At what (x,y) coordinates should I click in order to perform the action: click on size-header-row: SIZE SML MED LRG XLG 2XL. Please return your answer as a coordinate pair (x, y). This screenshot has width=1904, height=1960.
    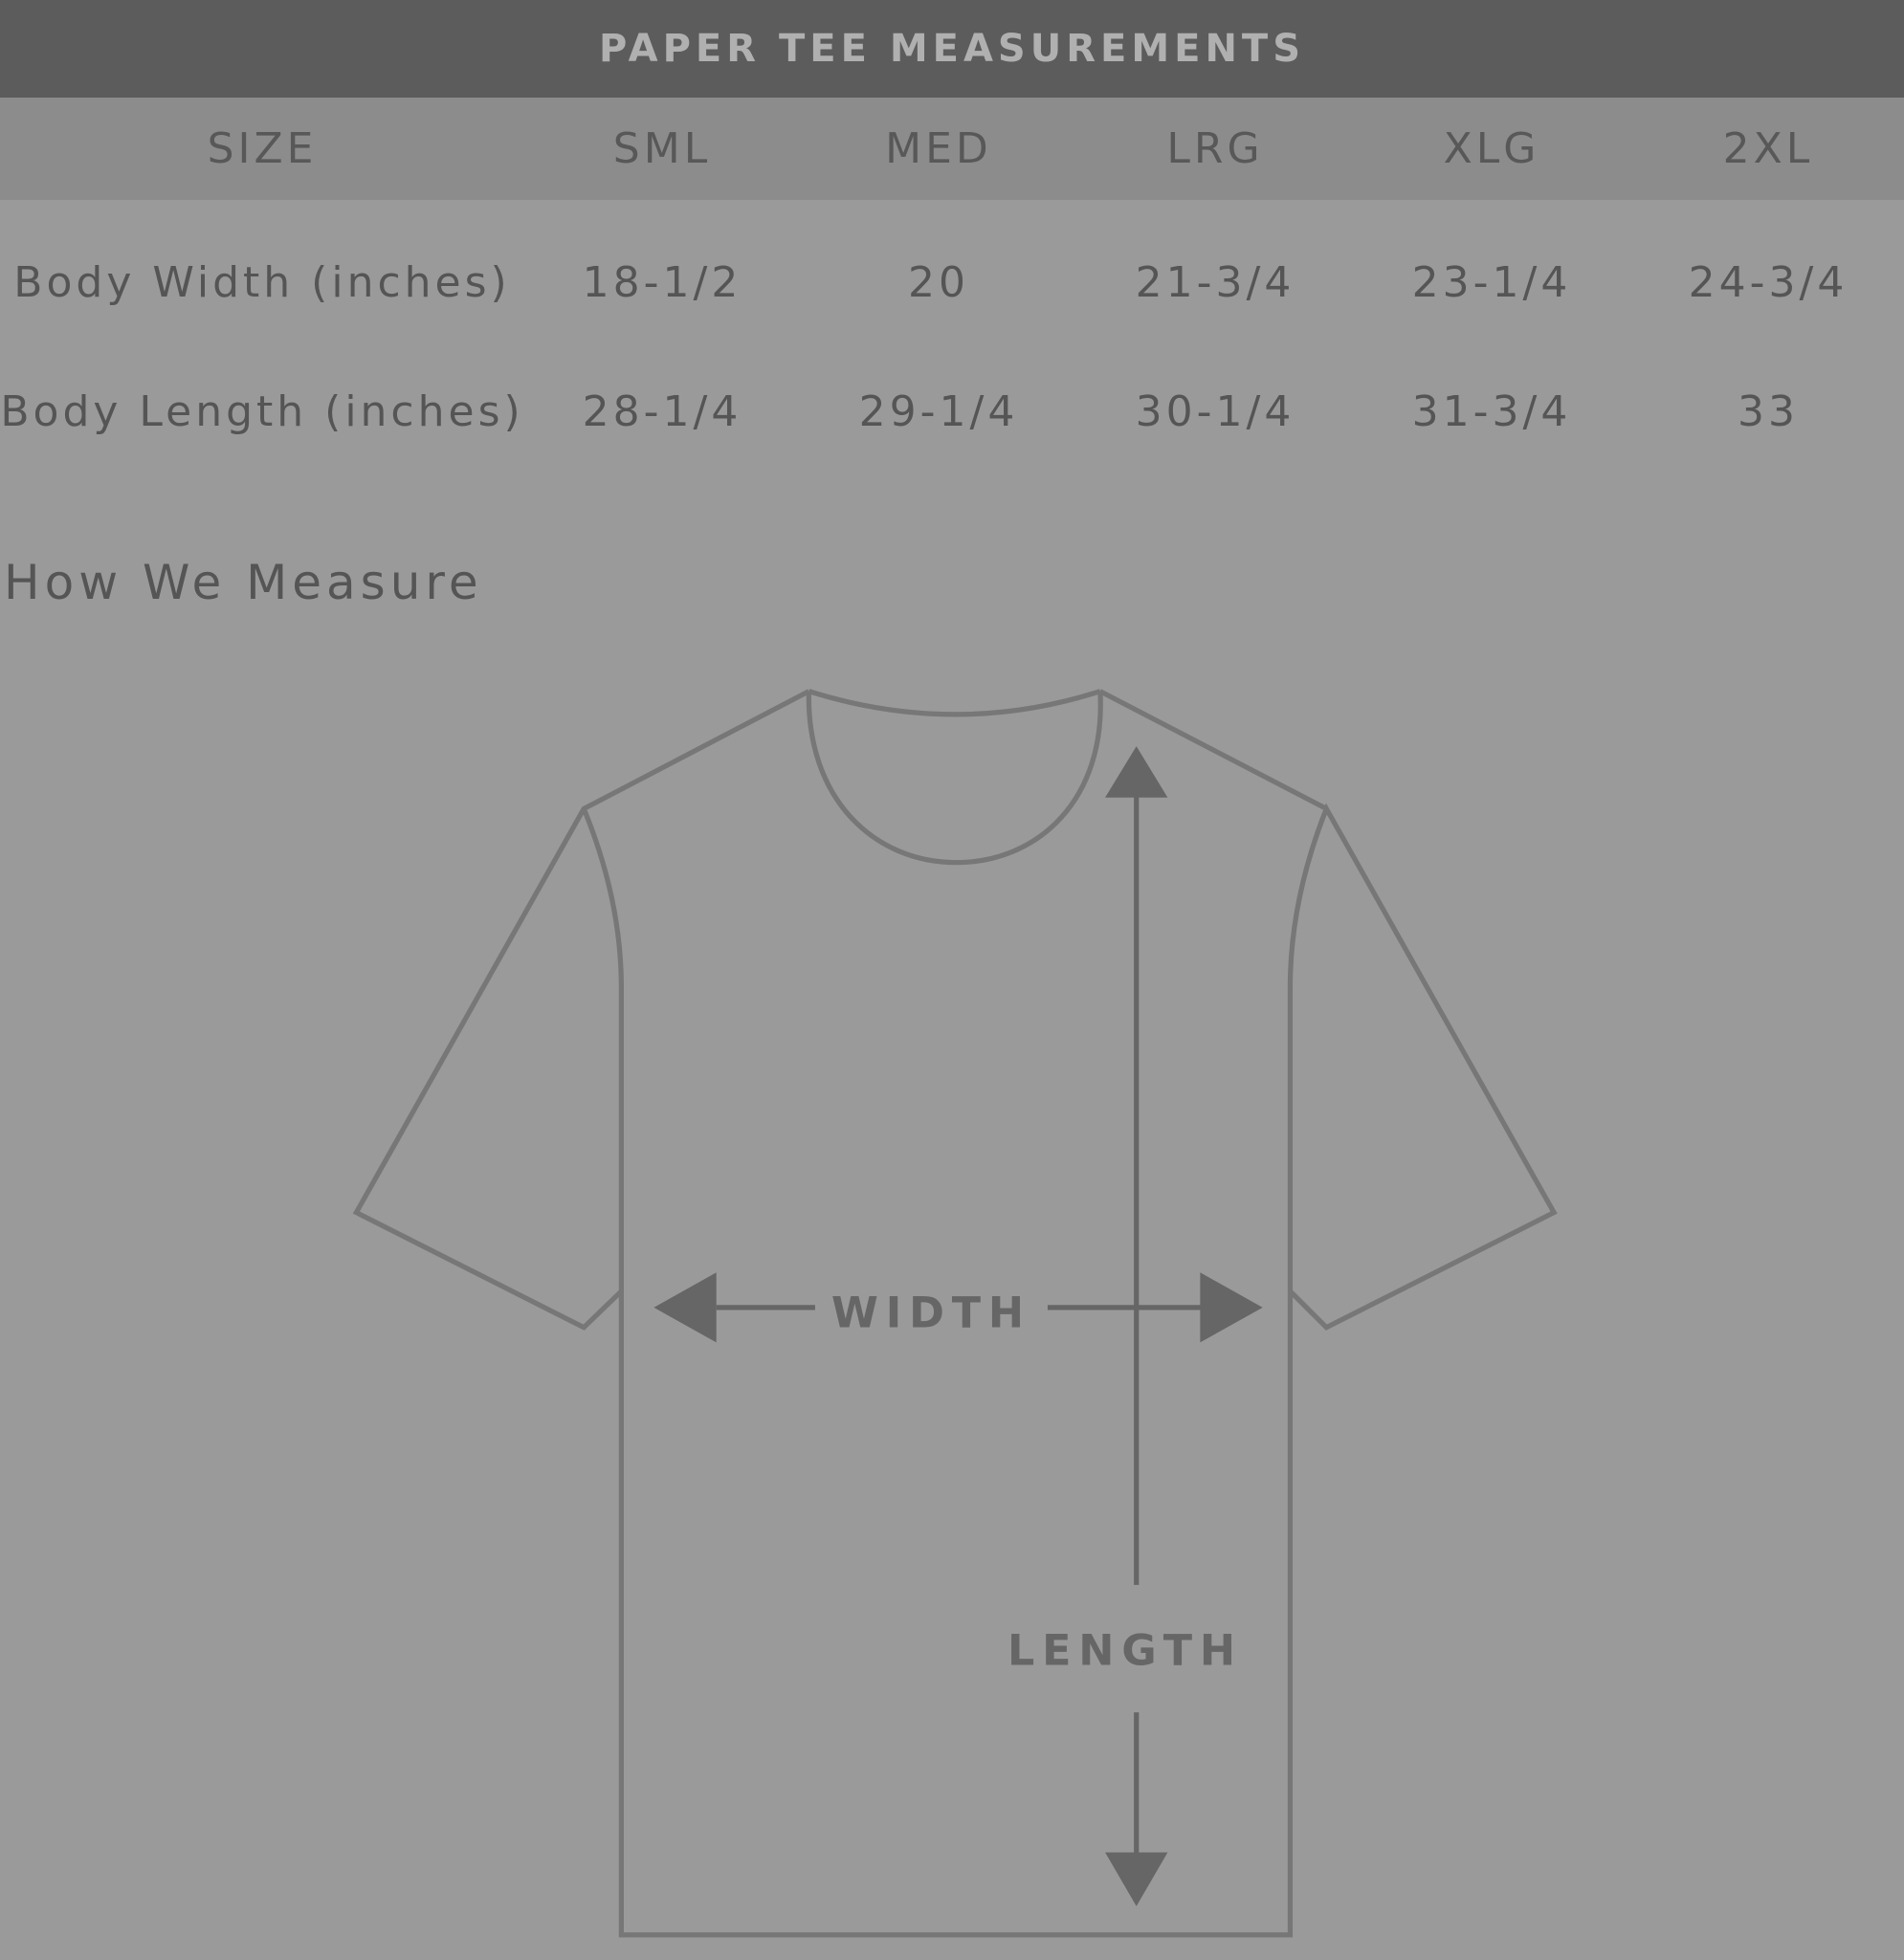
    Looking at the image, I should click on (952, 149).